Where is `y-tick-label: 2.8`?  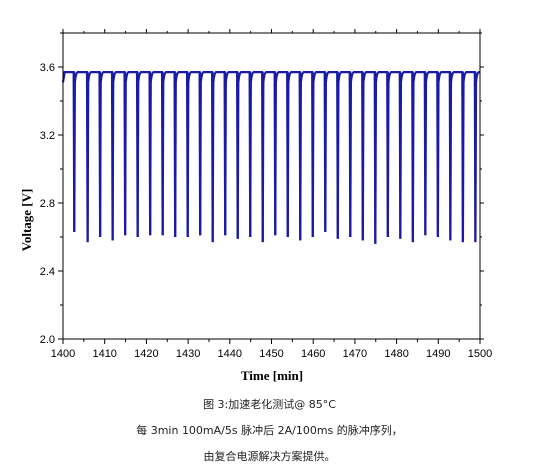 y-tick-label: 2.8 is located at coordinates (47, 204).